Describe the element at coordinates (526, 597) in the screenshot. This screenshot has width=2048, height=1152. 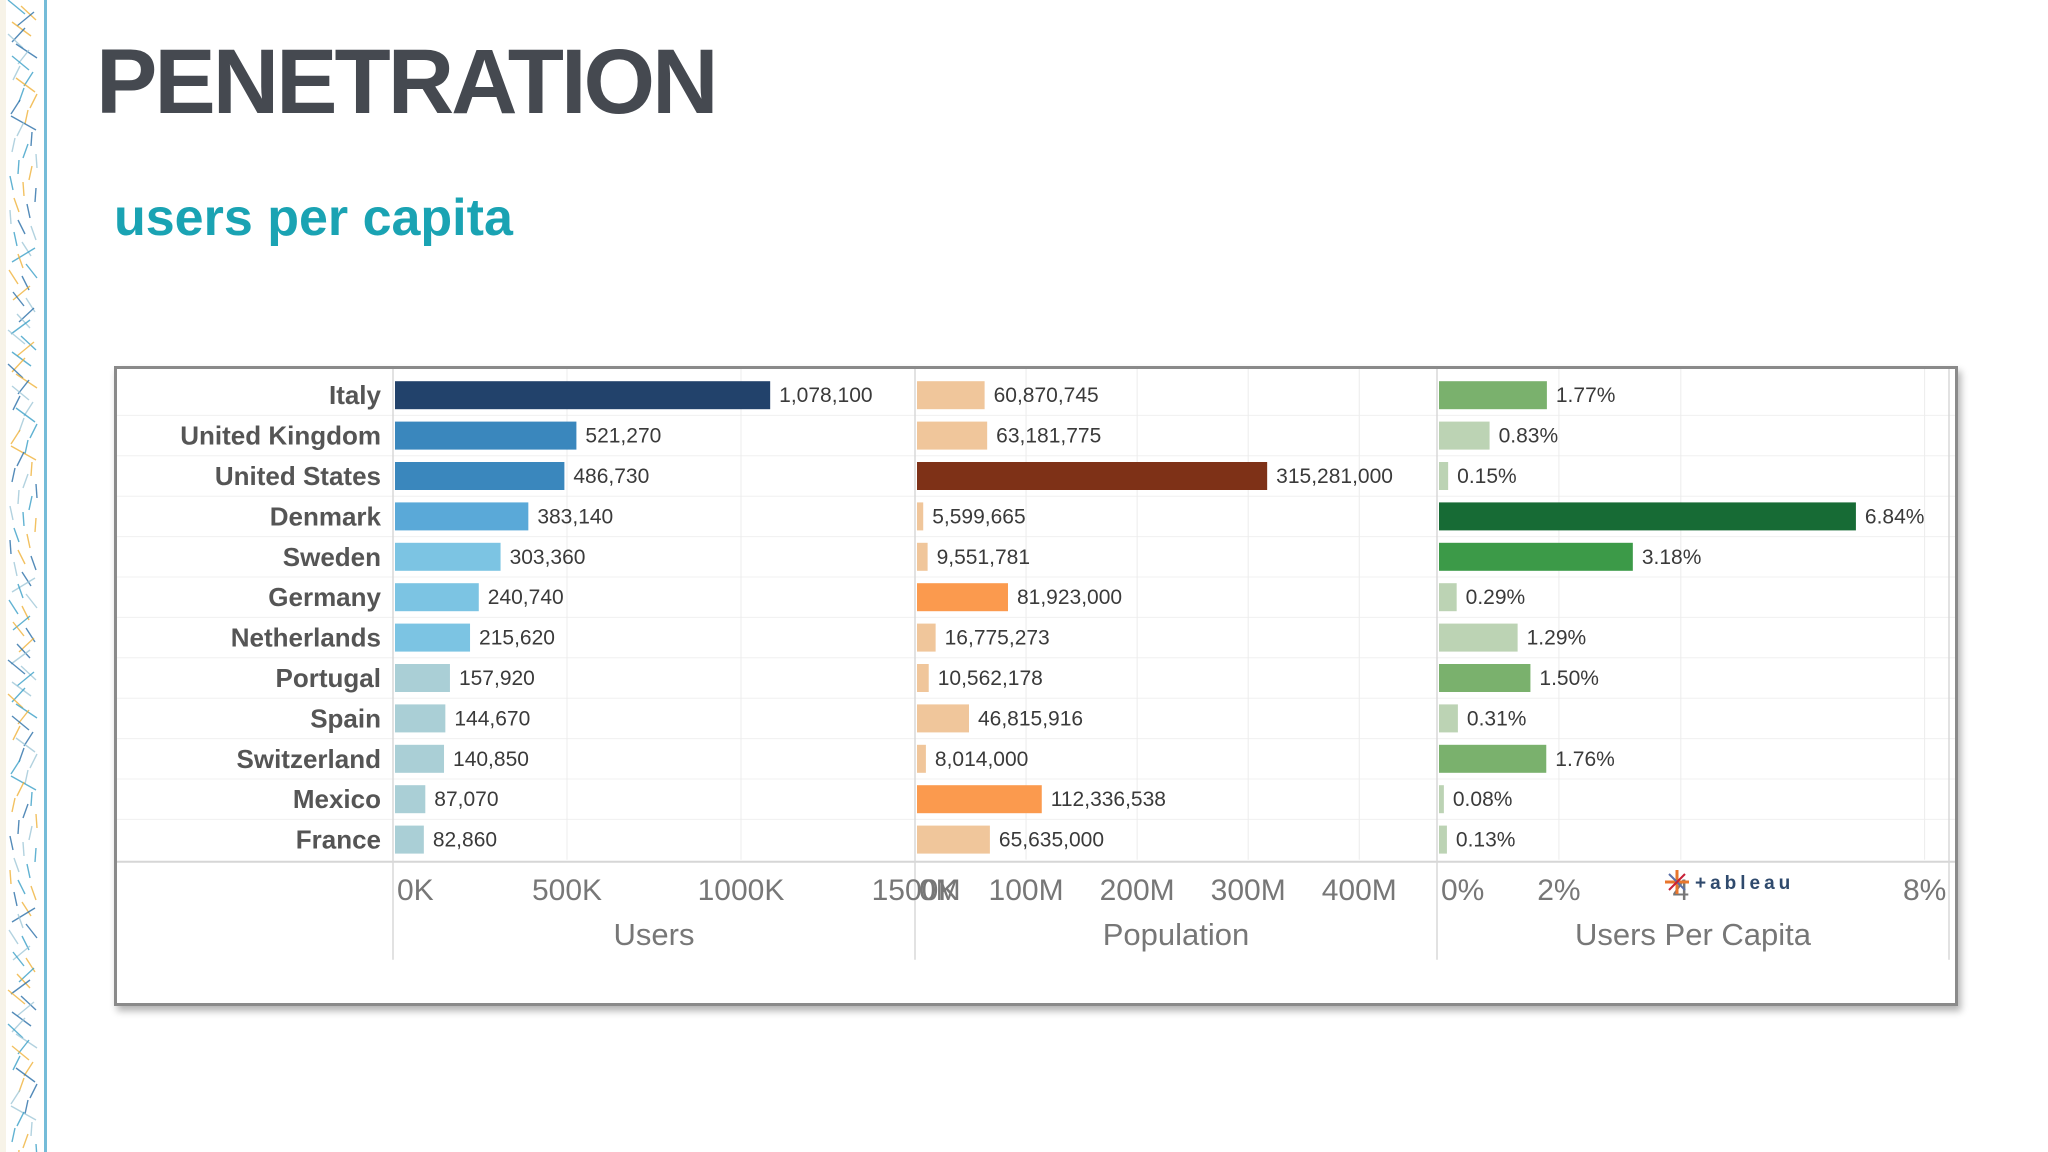
I see `data-label: 240,740` at that location.